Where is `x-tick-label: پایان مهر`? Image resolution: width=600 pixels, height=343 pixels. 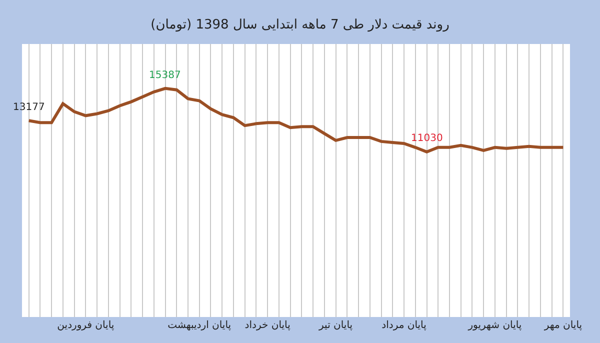
x-tick-label: پایان مهر is located at coordinates (562, 325).